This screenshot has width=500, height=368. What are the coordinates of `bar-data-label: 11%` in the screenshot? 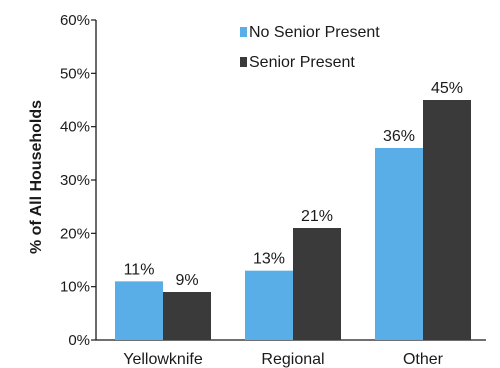 It's located at (139, 269).